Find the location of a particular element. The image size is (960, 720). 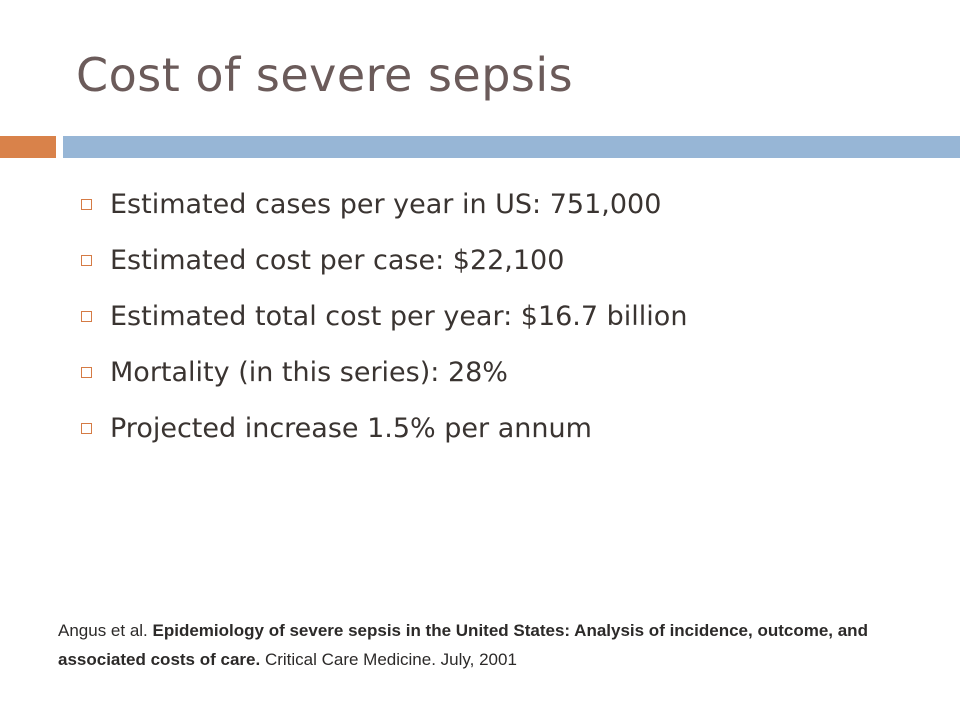

bullet-text: Mortality (in this series): 28% is located at coordinates (309, 372).